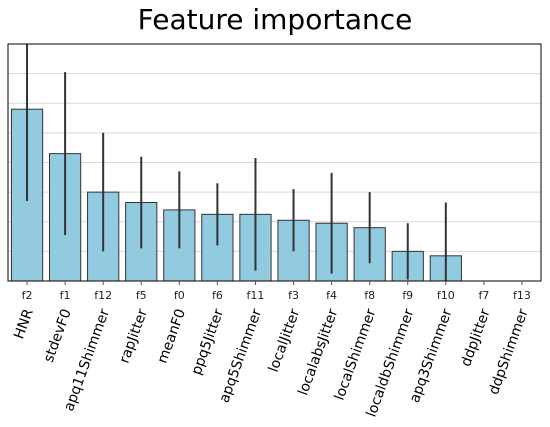 Image resolution: width=550 pixels, height=427 pixels. What do you see at coordinates (141, 295) in the screenshot?
I see `x-tick-label: f5` at bounding box center [141, 295].